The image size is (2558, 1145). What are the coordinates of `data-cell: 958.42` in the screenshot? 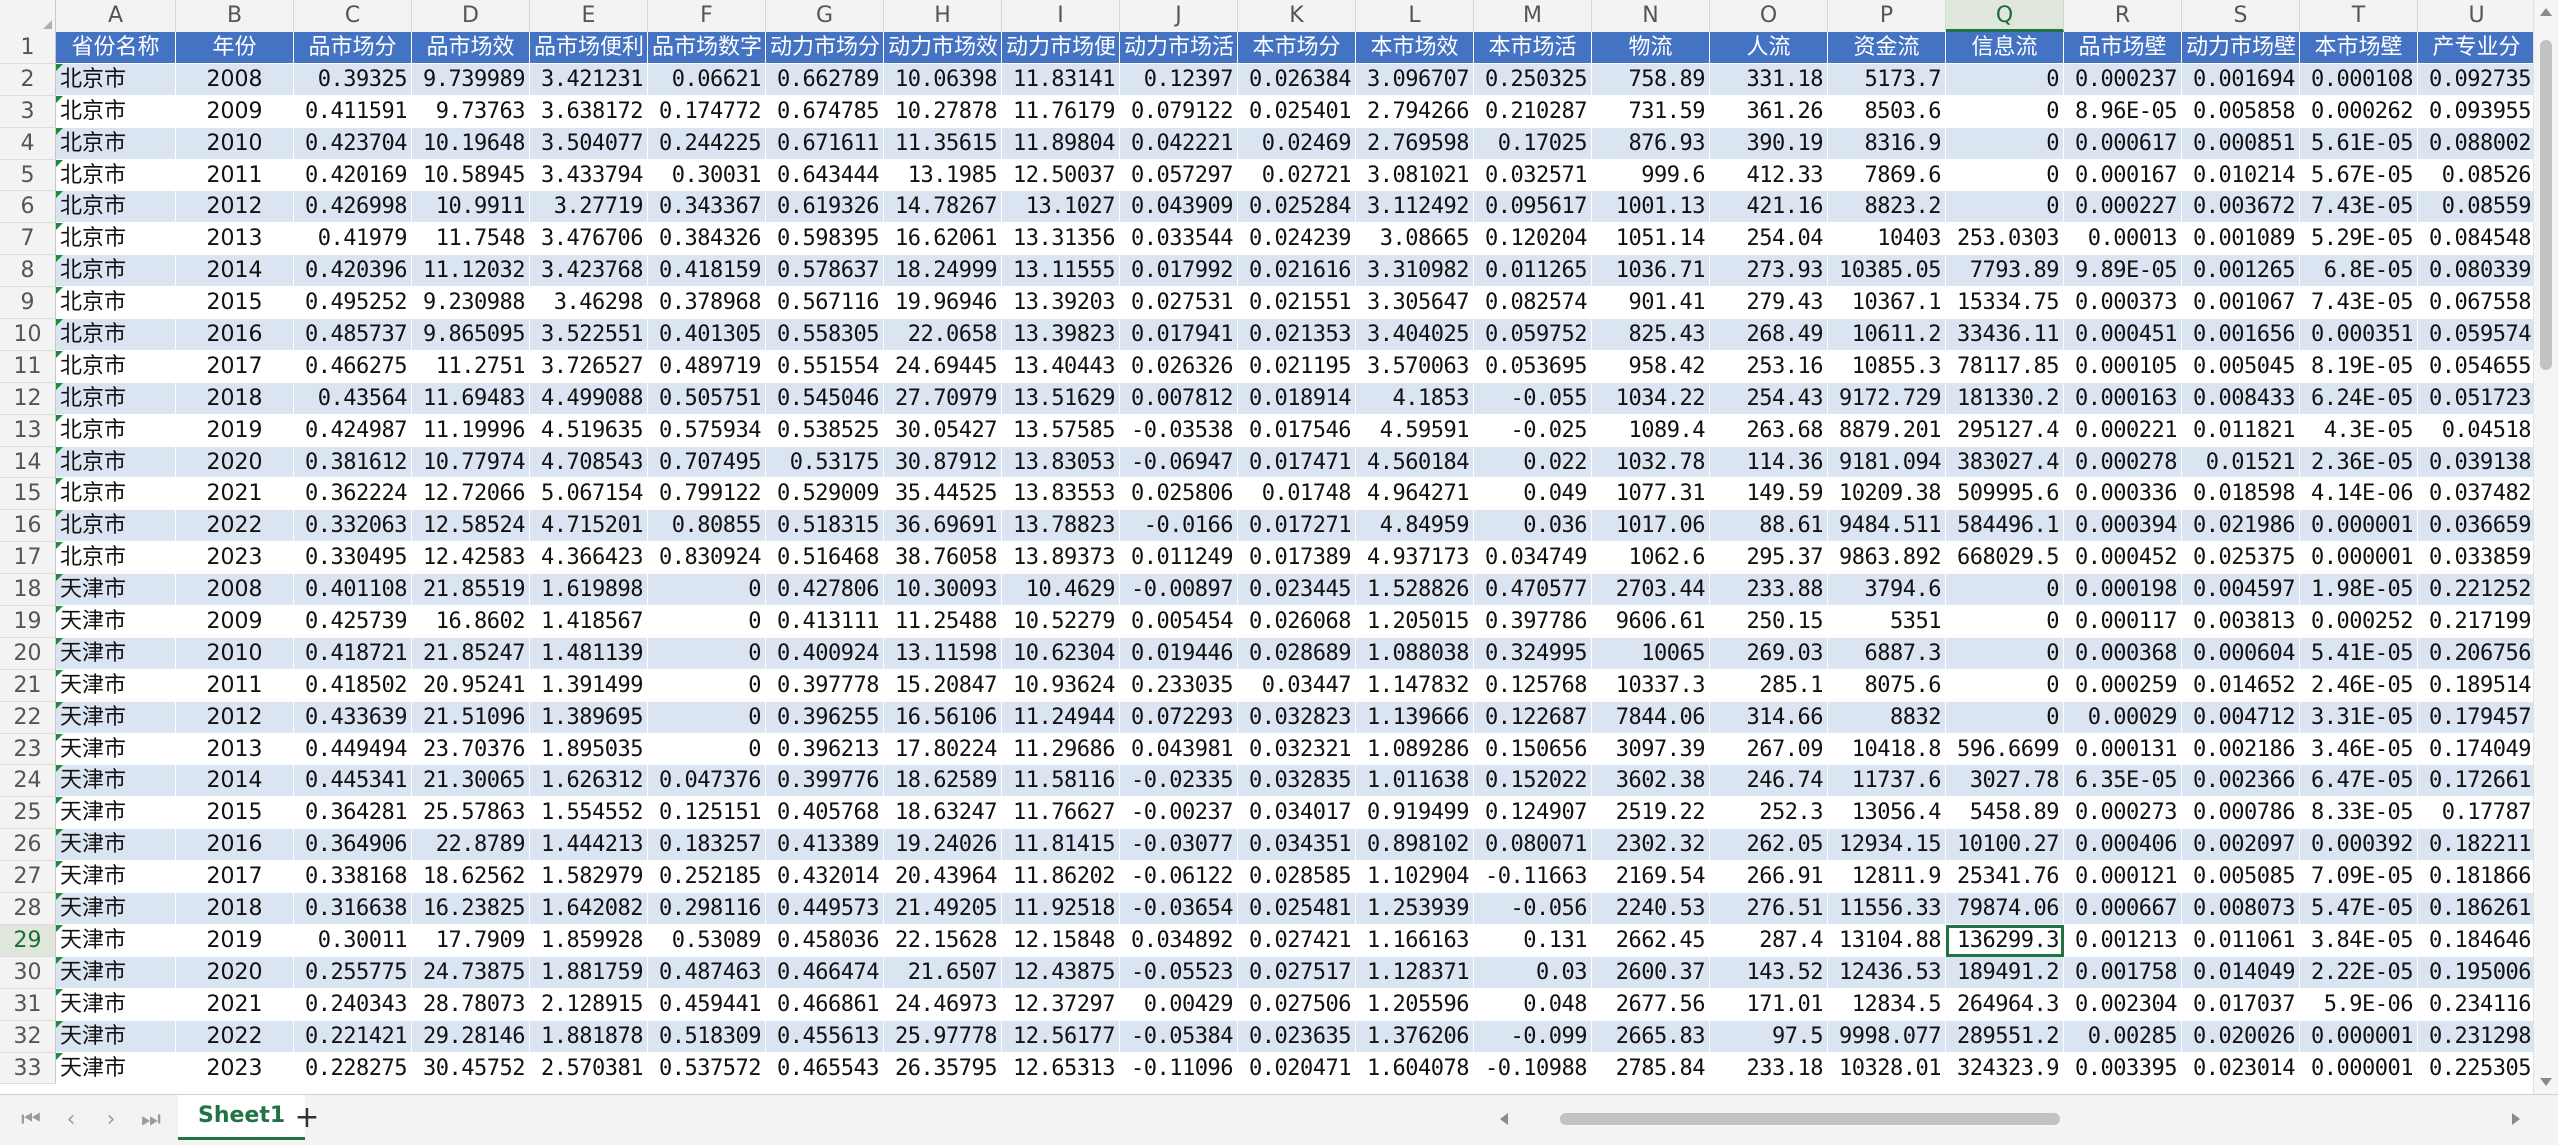 It's located at (1651, 366).